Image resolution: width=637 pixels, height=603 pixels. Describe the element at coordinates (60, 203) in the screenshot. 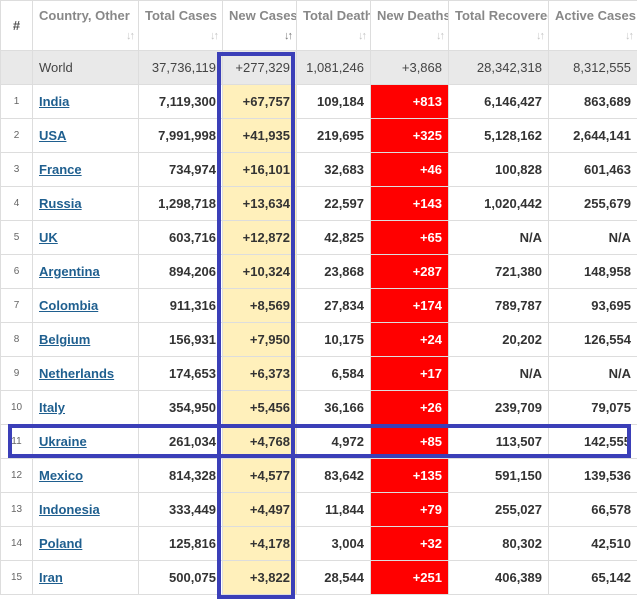

I see `country-link: Russia` at that location.